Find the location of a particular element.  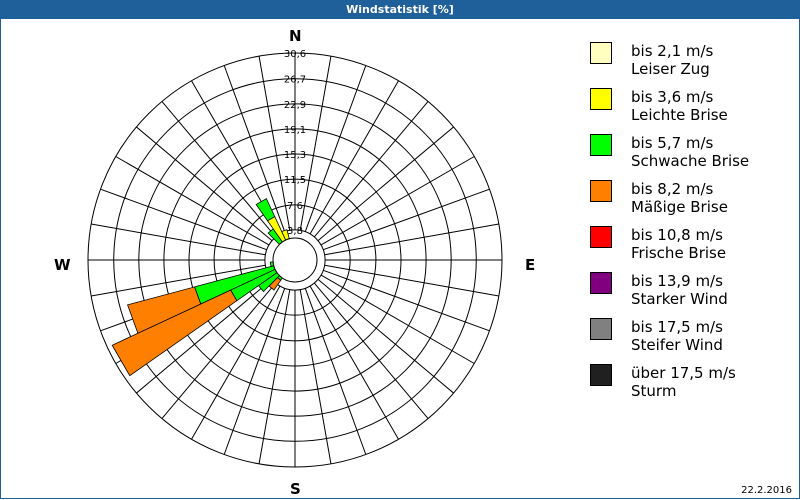

legend-label: bis 2,1 m/s Leiser Zug is located at coordinates (672, 60).